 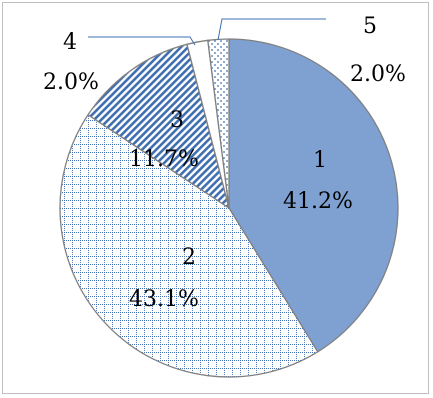 I want to click on slice-label-3-value: 11.7%, so click(x=164, y=159).